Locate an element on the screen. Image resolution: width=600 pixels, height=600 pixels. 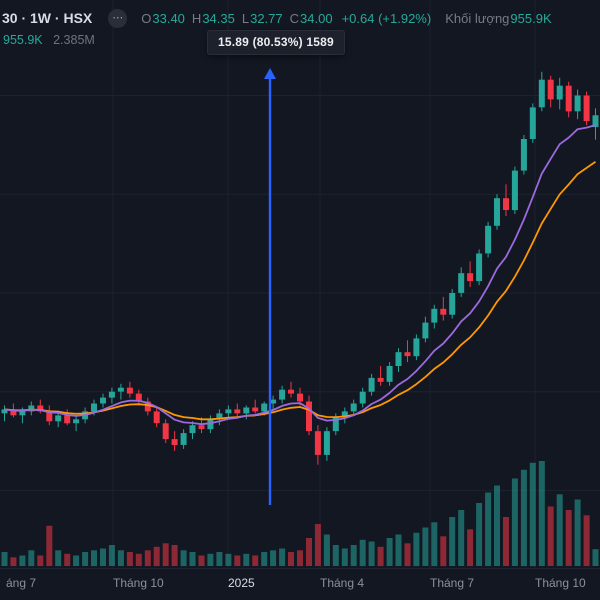
time-axis-month-label: Tháng 10 is located at coordinates (560, 583).